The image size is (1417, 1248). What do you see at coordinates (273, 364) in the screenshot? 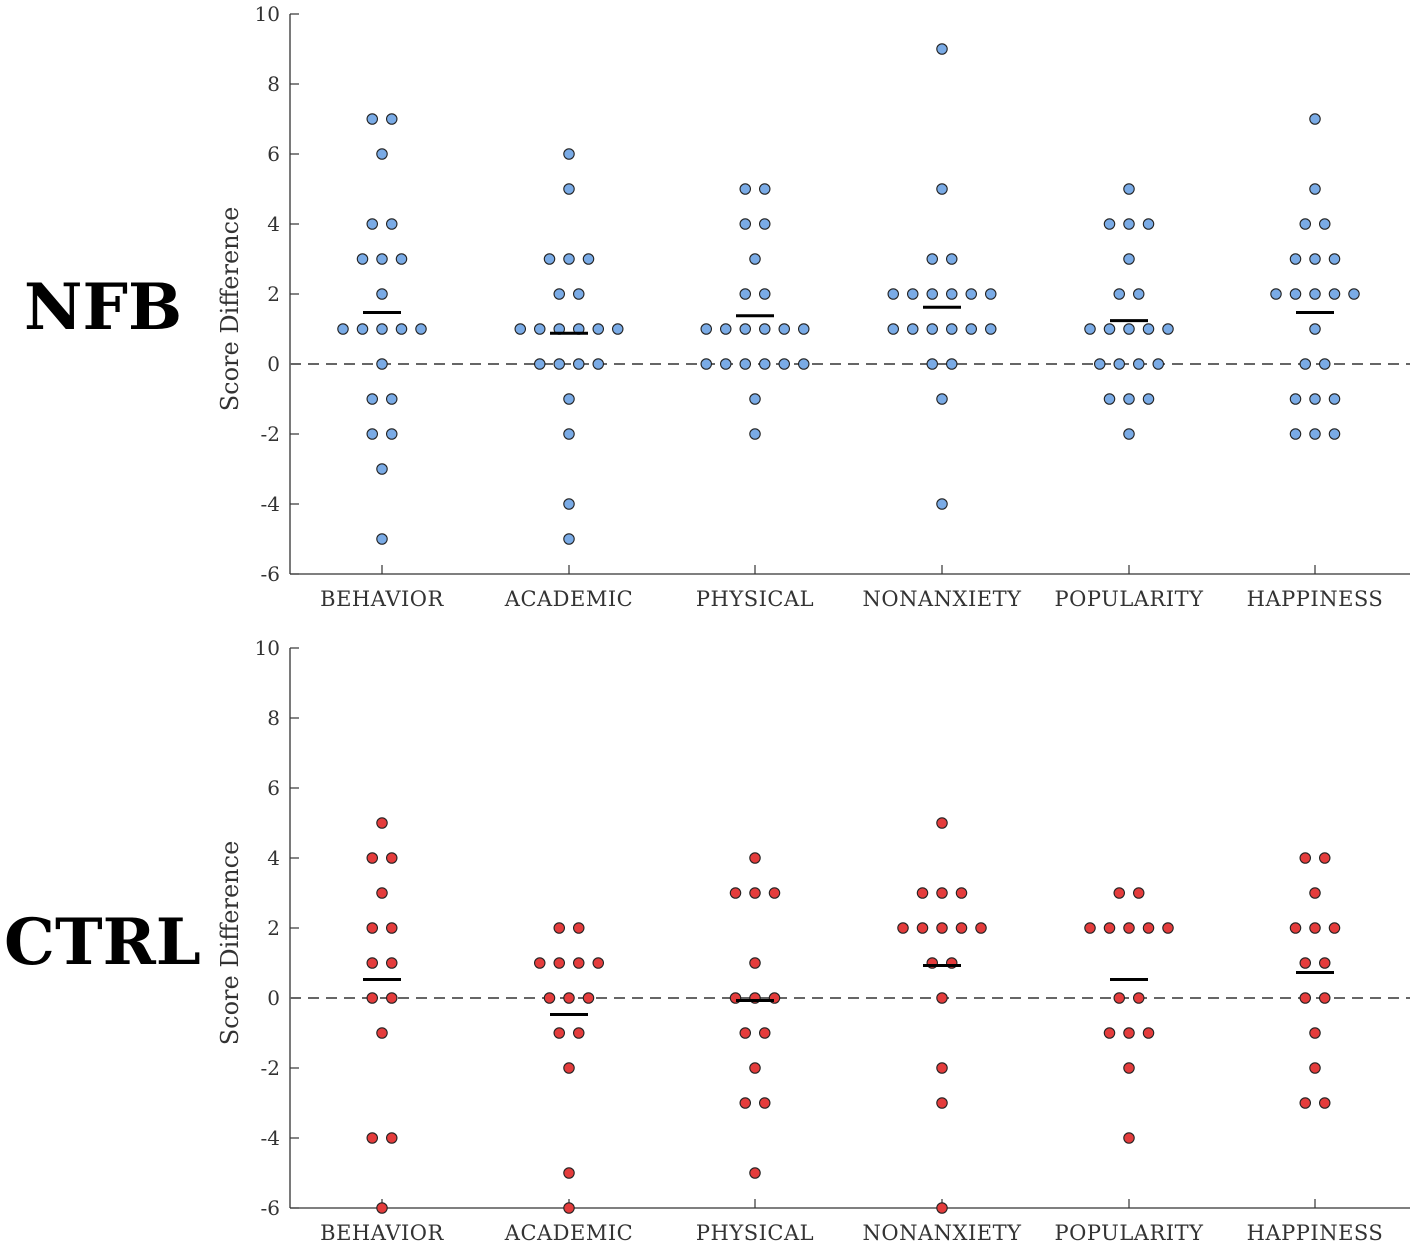
I see `nfb-y-tick-label: 0` at bounding box center [273, 364].